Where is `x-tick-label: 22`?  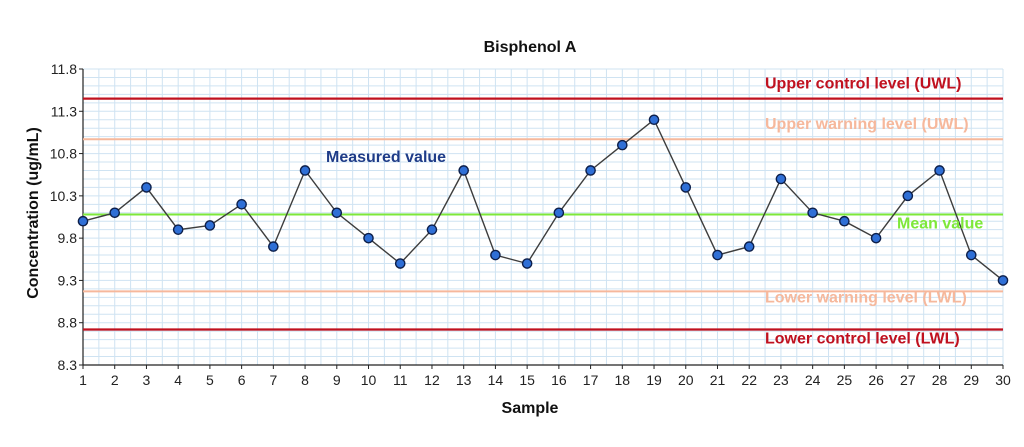 x-tick-label: 22 is located at coordinates (749, 380).